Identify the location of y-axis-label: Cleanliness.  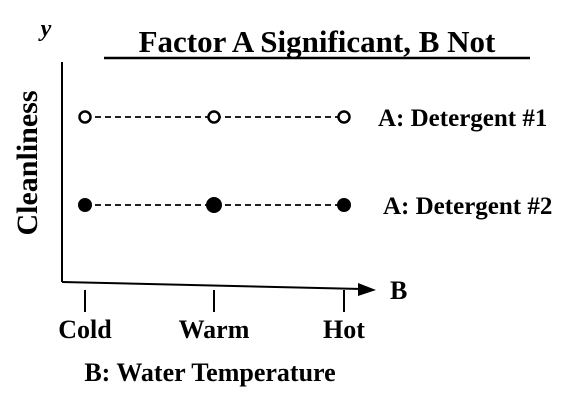
(27, 162).